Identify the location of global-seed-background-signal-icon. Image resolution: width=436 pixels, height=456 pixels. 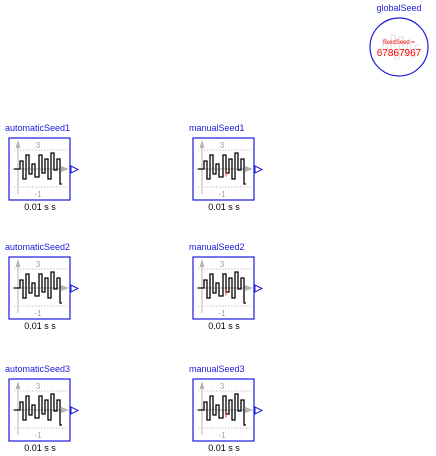
(399, 47).